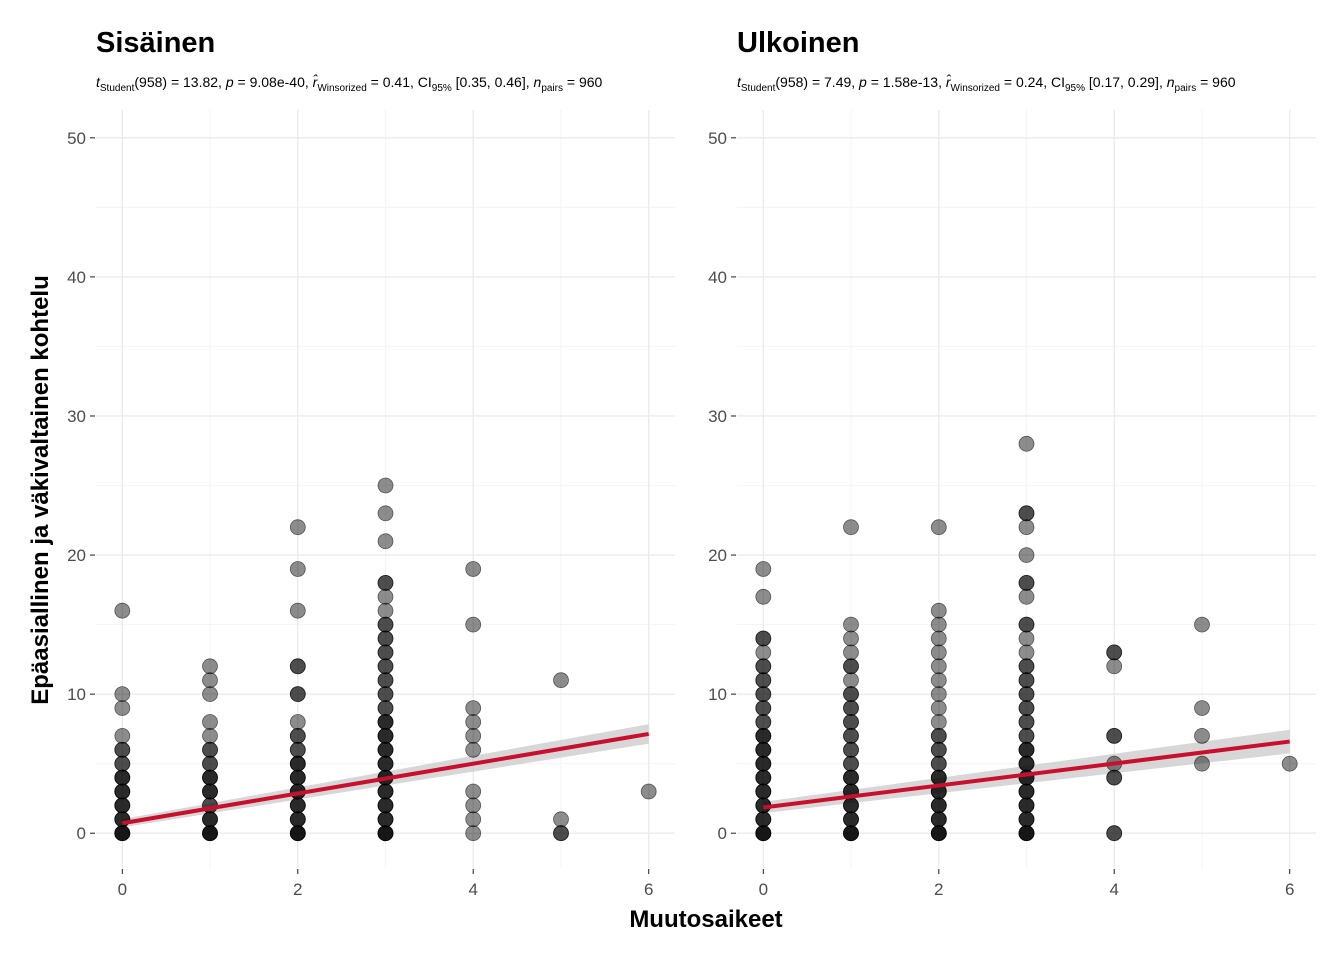  Describe the element at coordinates (155, 43) in the screenshot. I see `panel-title: Sisäinen` at that location.